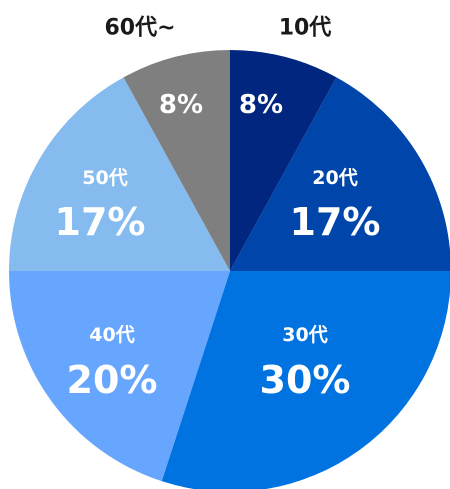  I want to click on slice-value-label-4: 20%, so click(112, 380).